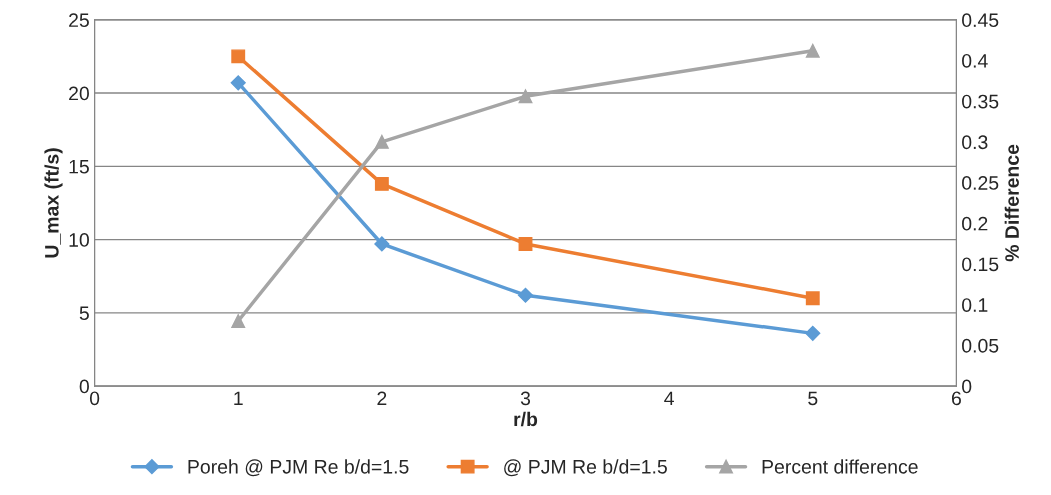 The width and height of the screenshot is (1051, 495). Describe the element at coordinates (526, 419) in the screenshot. I see `x-axis-title: r/b` at that location.